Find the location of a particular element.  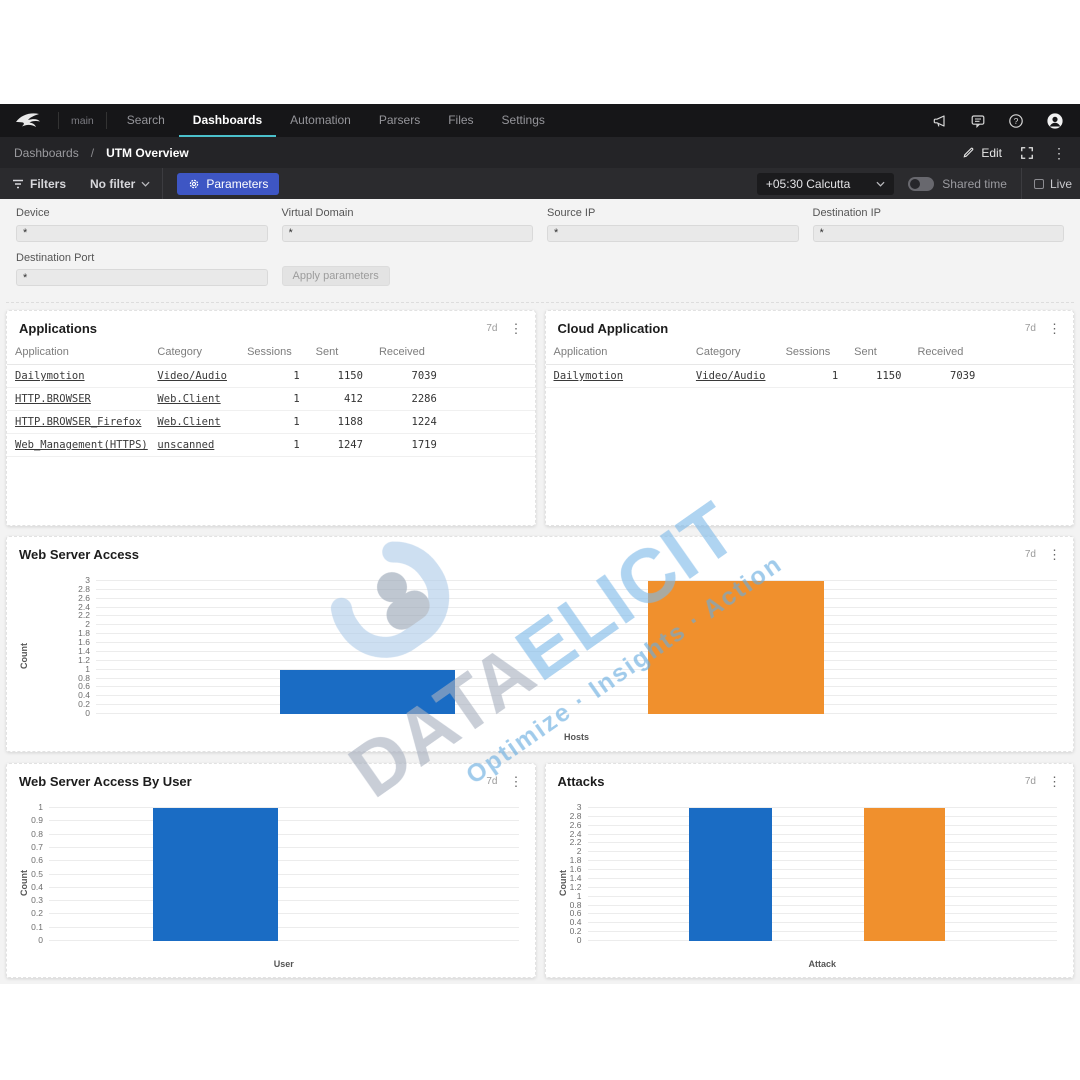

table-cell: Web.Client is located at coordinates (194, 399).